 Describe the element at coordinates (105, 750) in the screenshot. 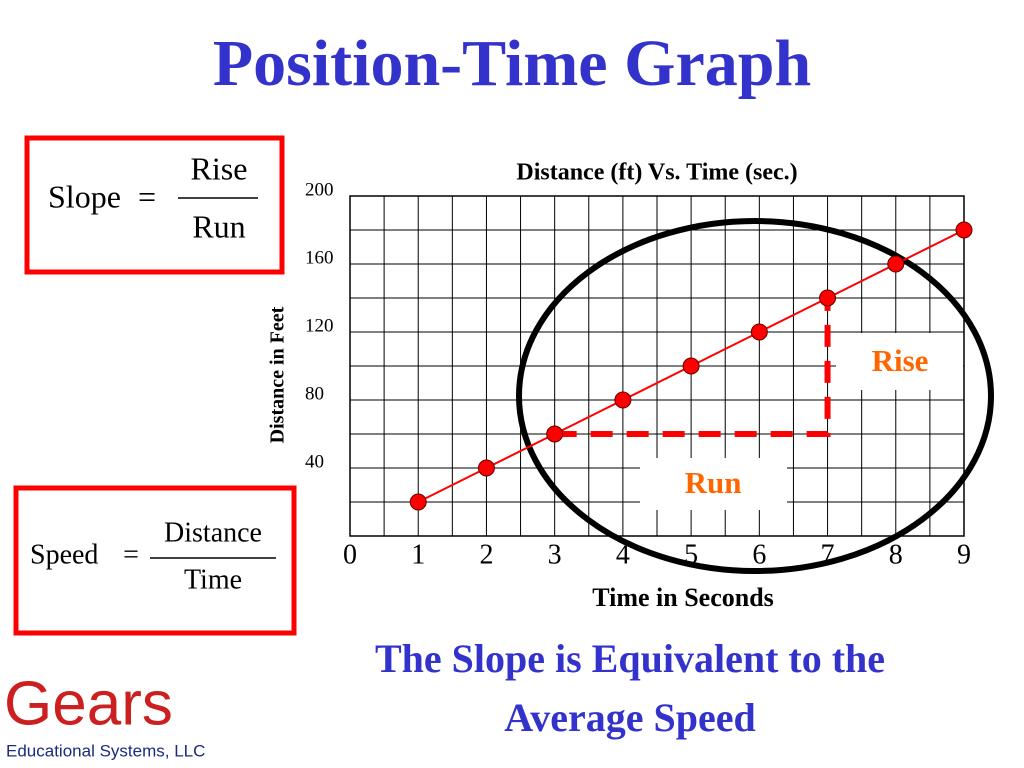

I see `logo-subtitle: Educational Systems, LLC` at that location.